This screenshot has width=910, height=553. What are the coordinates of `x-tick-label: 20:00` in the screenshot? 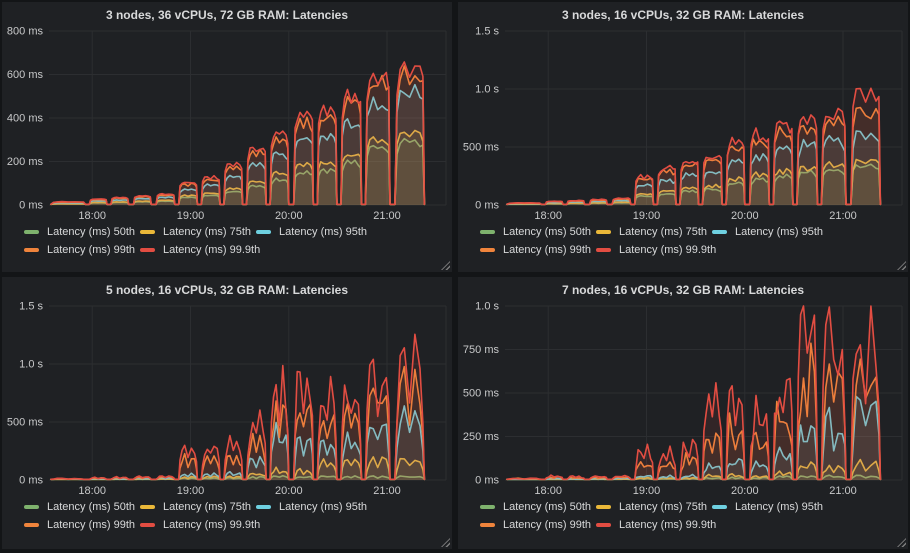 It's located at (745, 491).